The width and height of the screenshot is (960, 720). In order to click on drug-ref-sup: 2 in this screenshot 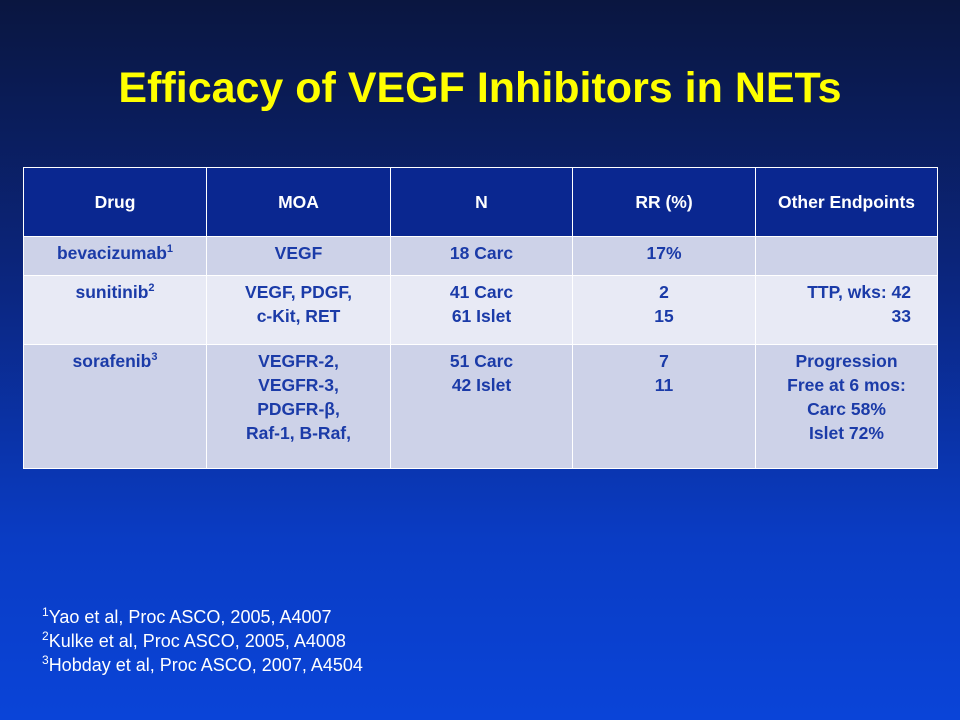, I will do `click(151, 288)`.